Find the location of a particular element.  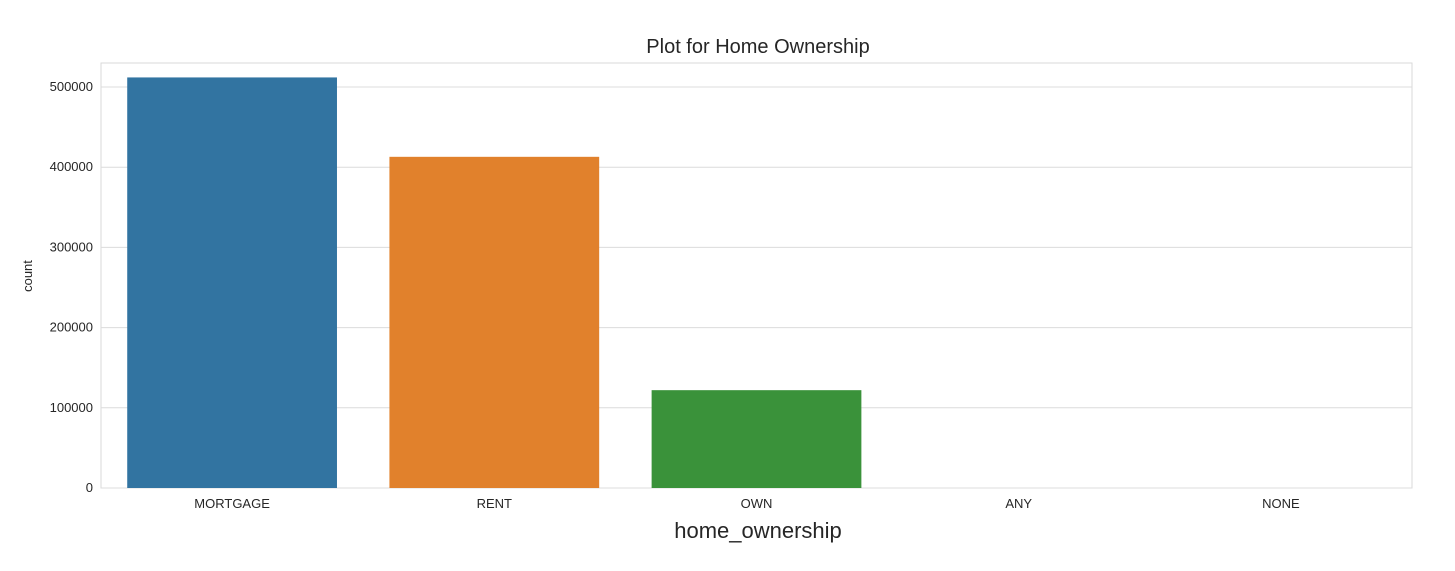

chart-title: Plot for Home Ownership is located at coordinates (757, 47).